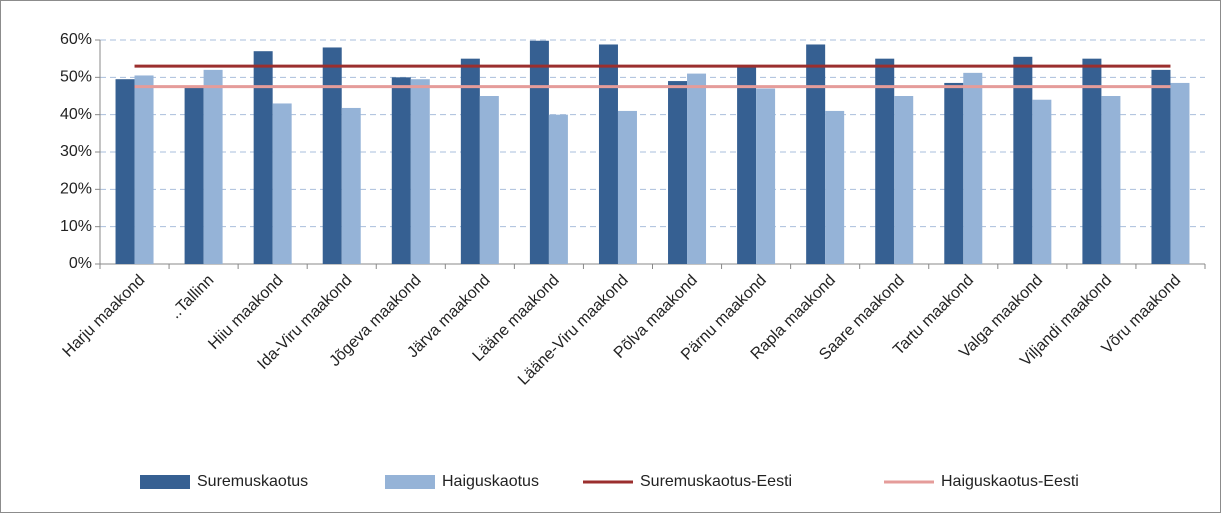  I want to click on y-tick-label: 30%, so click(76, 151).